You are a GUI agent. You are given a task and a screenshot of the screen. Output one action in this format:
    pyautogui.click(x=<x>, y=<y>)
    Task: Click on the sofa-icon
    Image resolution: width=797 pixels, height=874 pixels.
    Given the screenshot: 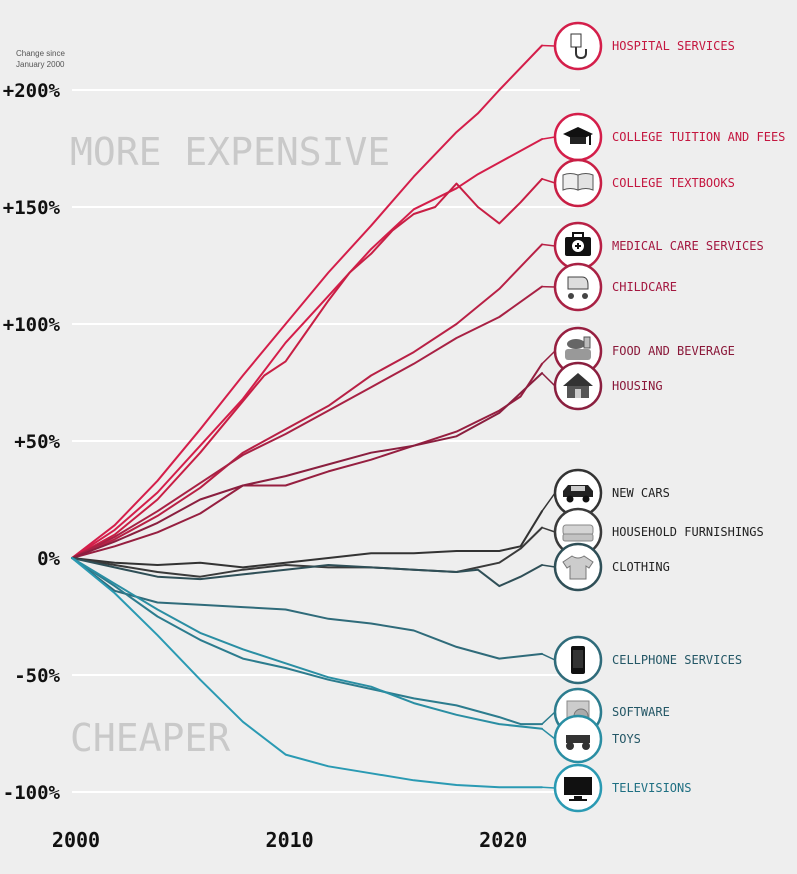 What is the action you would take?
    pyautogui.click(x=578, y=533)
    